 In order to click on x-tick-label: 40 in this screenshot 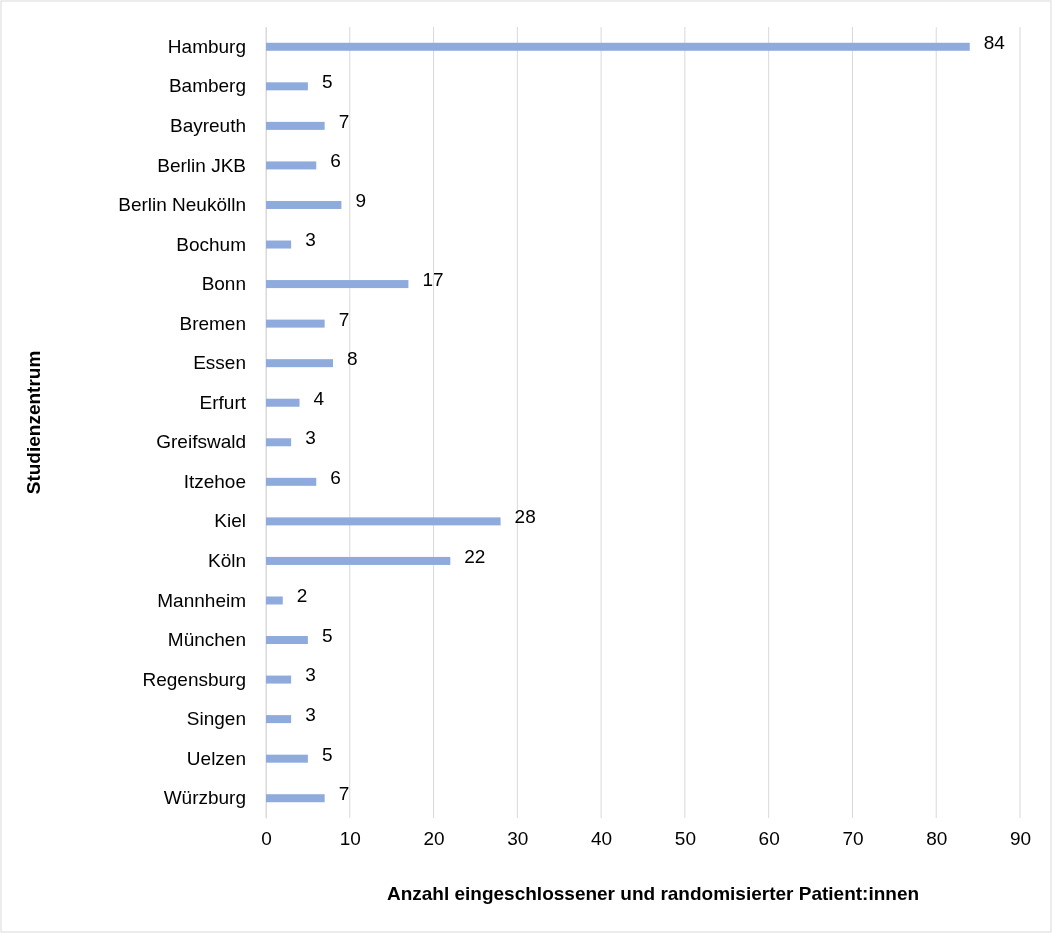, I will do `click(602, 839)`.